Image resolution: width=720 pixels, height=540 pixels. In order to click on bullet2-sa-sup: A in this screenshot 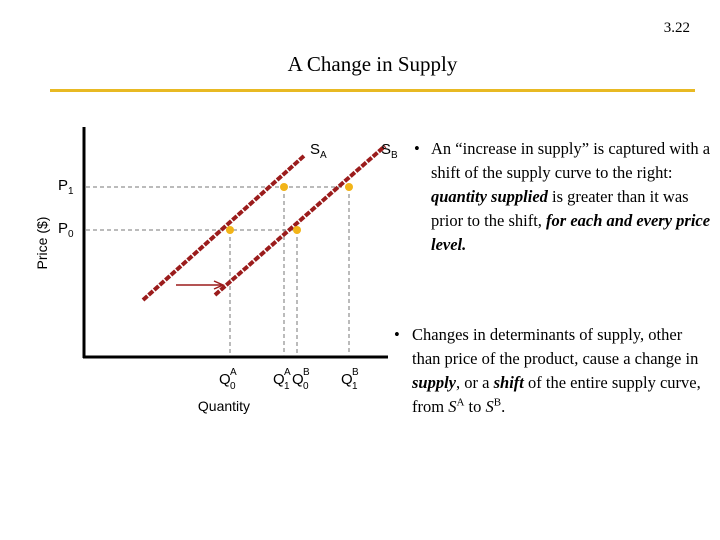, I will do `click(460, 402)`.